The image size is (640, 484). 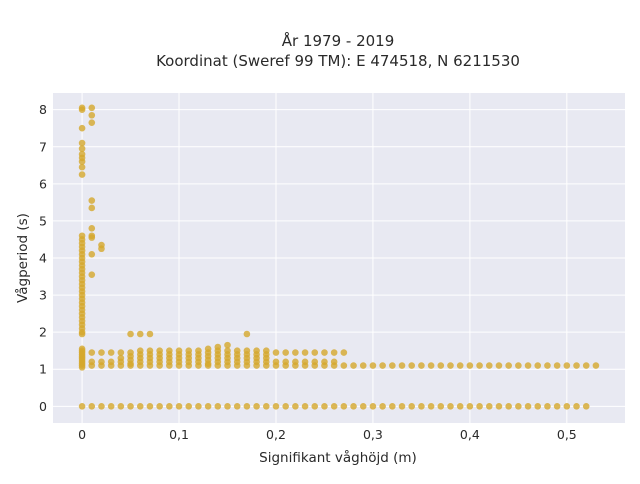 I want to click on y-tick-label: 0, so click(x=43, y=406).